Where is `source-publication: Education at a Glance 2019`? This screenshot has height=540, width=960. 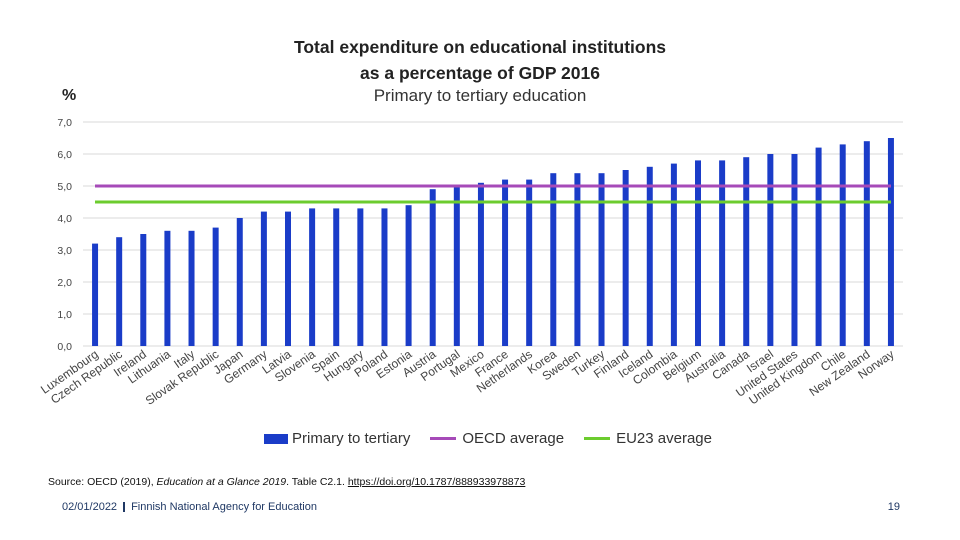 source-publication: Education at a Glance 2019 is located at coordinates (221, 482).